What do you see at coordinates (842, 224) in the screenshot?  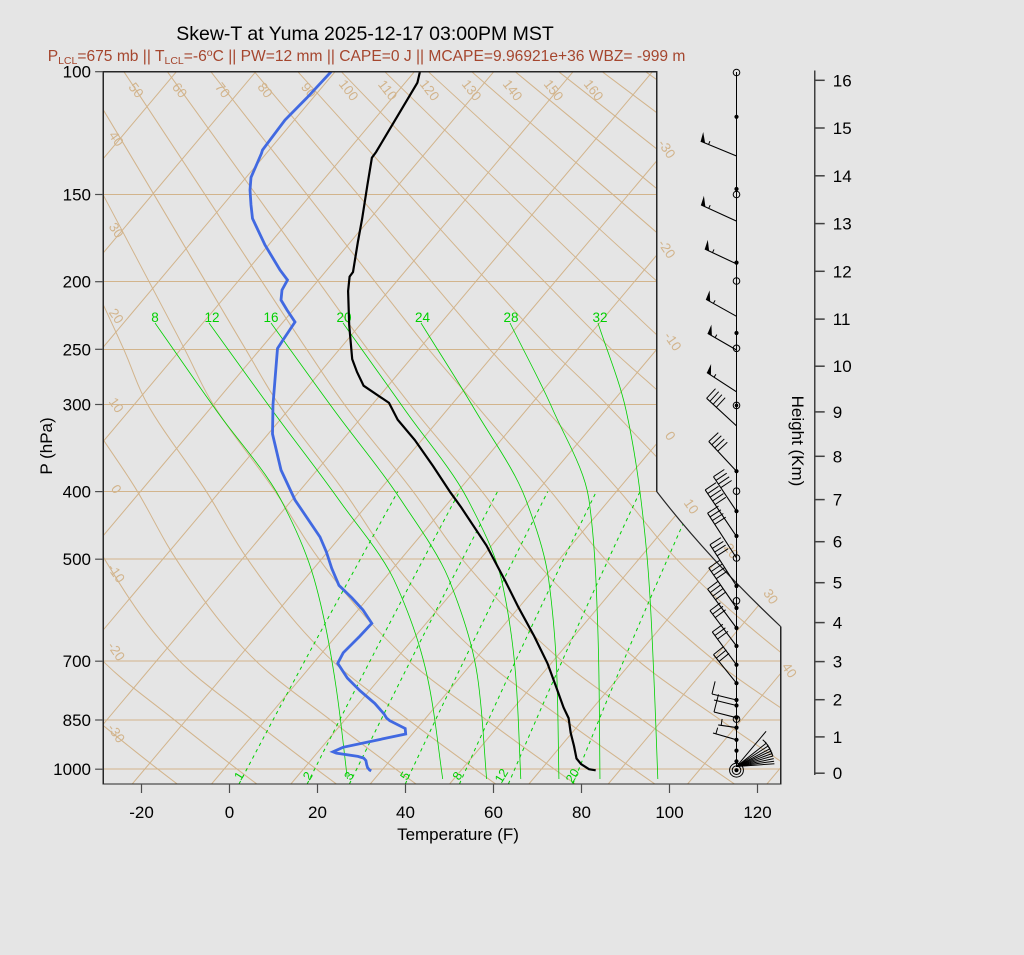 I see `svg-text: 13` at bounding box center [842, 224].